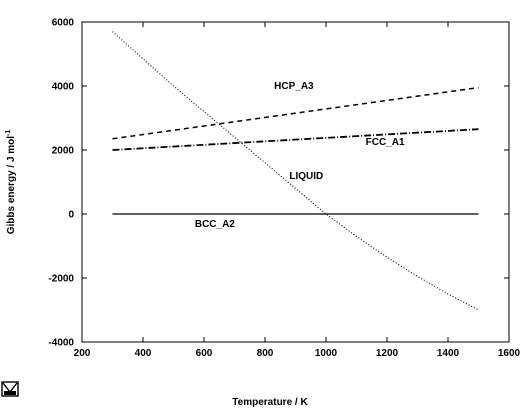 The height and width of the screenshot is (410, 522). Describe the element at coordinates (270, 402) in the screenshot. I see `x-axis-title: Temperature / K` at that location.